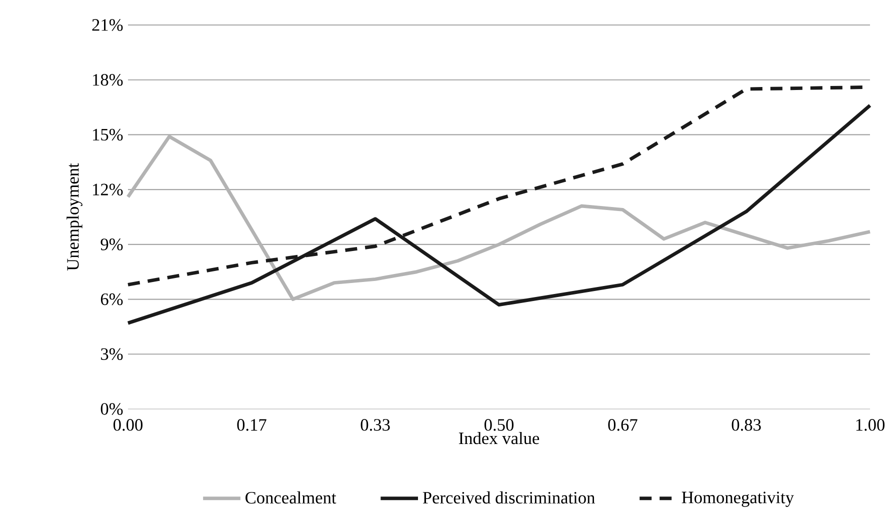 The height and width of the screenshot is (511, 893). What do you see at coordinates (111, 299) in the screenshot?
I see `y-tick-label: 6%` at bounding box center [111, 299].